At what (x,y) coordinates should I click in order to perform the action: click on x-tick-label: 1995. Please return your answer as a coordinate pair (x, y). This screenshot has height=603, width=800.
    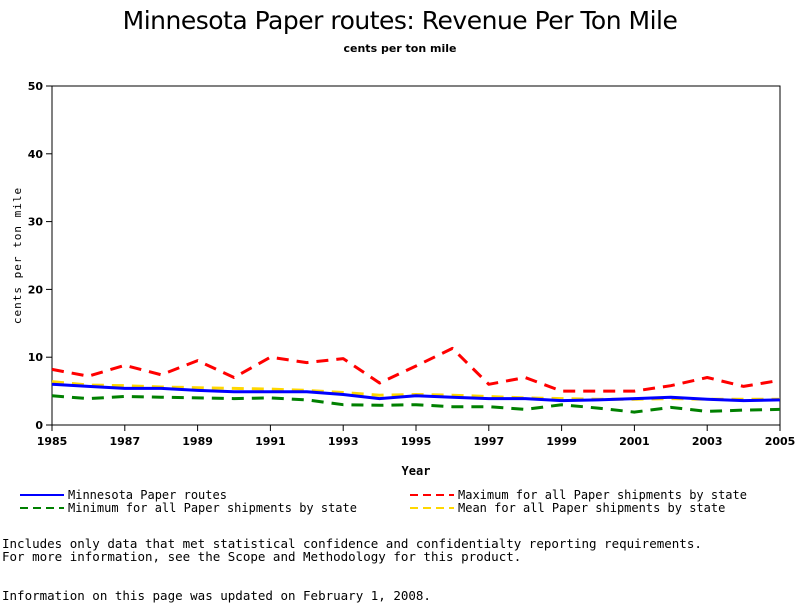
    Looking at the image, I should click on (416, 441).